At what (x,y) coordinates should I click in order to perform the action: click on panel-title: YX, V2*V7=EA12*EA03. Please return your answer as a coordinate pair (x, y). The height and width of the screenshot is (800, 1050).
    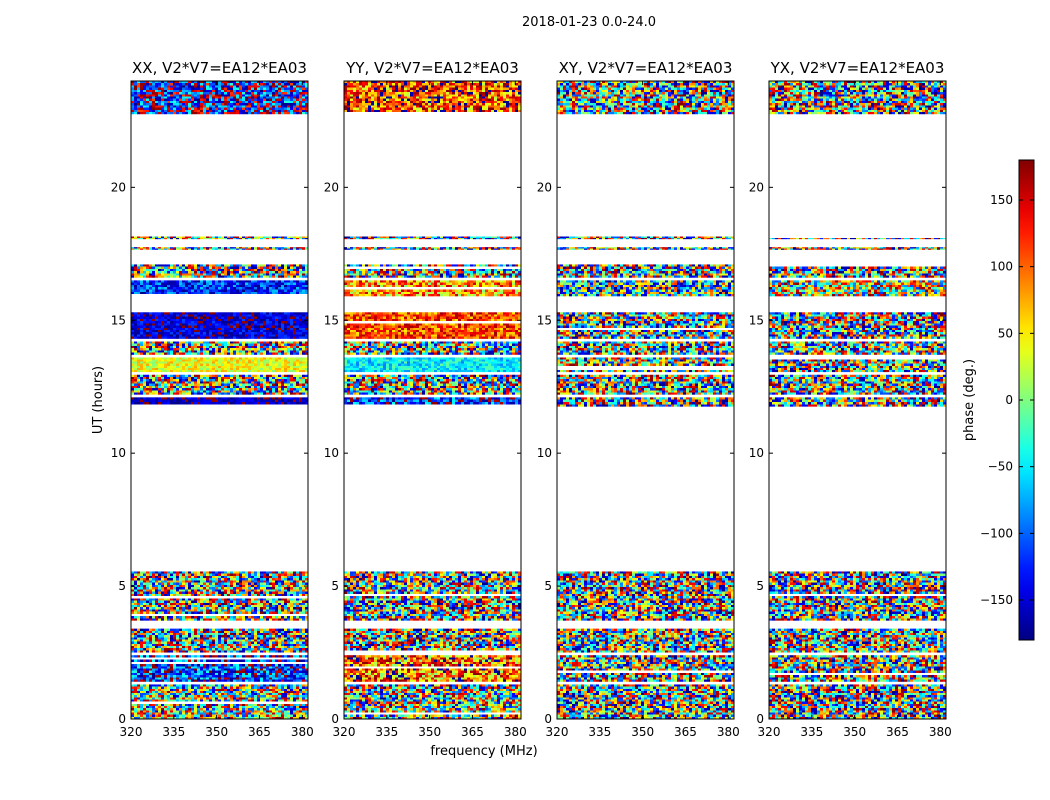
    Looking at the image, I should click on (857, 68).